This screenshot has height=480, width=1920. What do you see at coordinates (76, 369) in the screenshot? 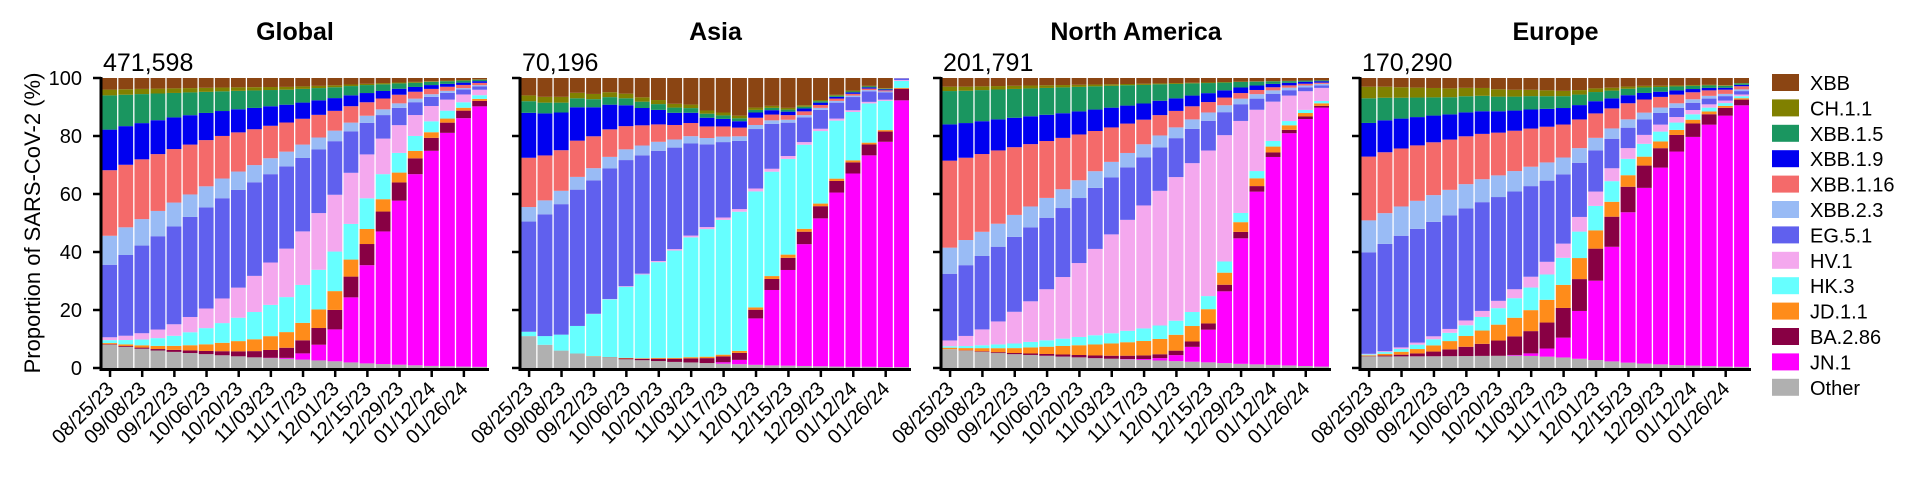
I see `y-tick-label: 0` at bounding box center [76, 369].